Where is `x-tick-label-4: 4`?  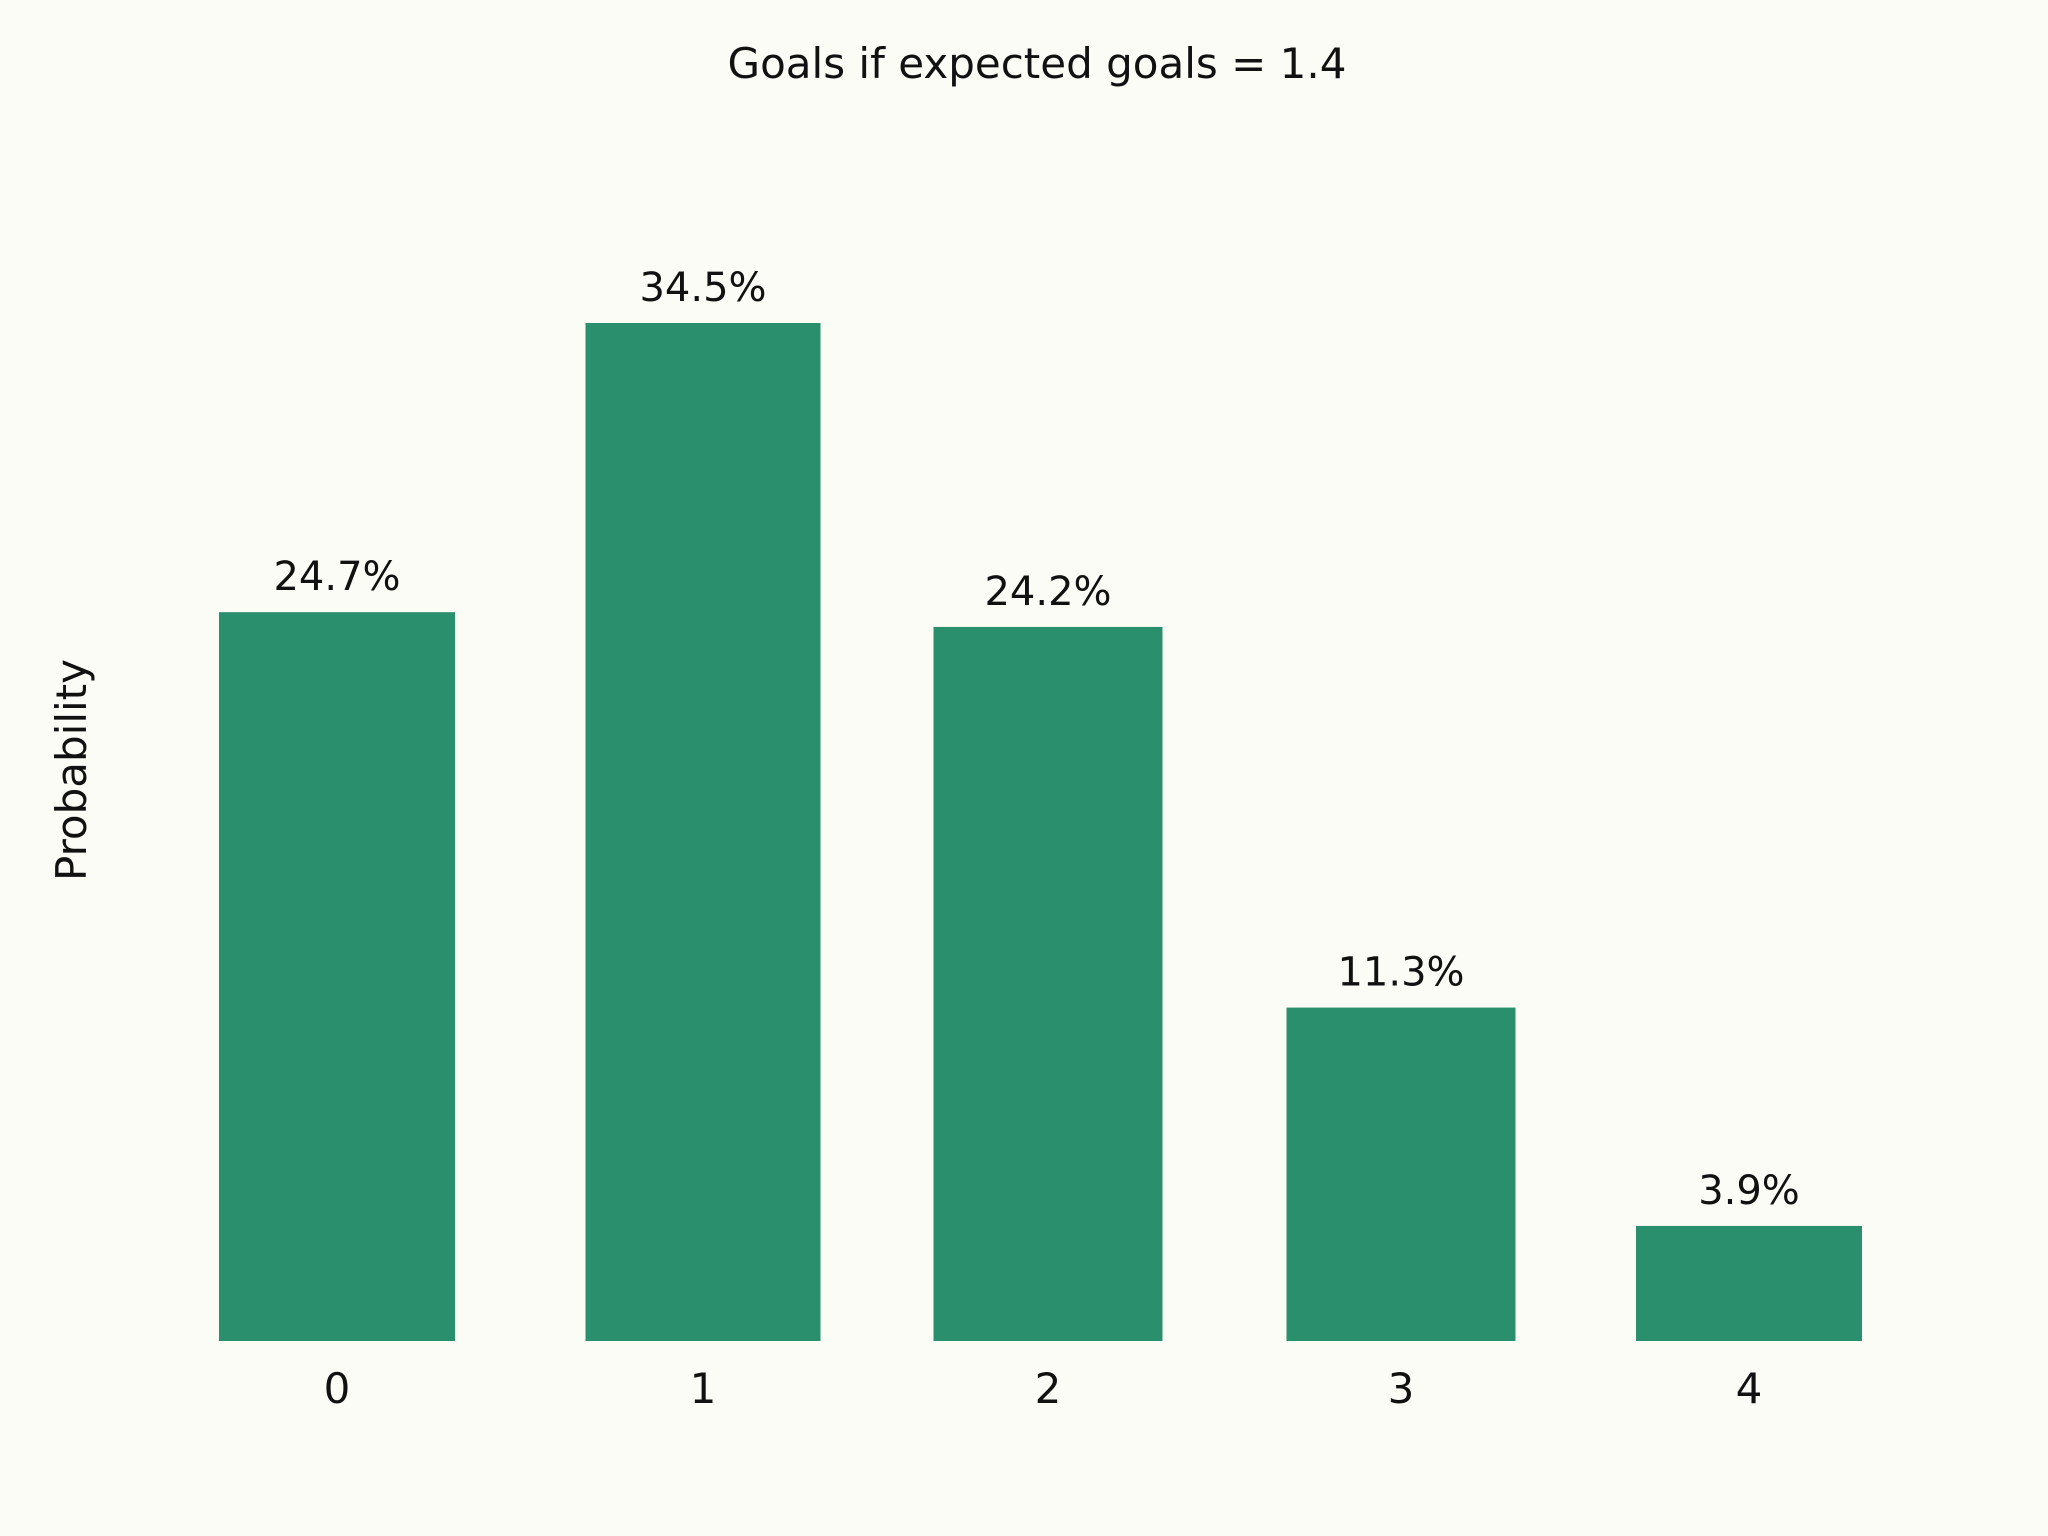
x-tick-label-4: 4 is located at coordinates (1749, 1388).